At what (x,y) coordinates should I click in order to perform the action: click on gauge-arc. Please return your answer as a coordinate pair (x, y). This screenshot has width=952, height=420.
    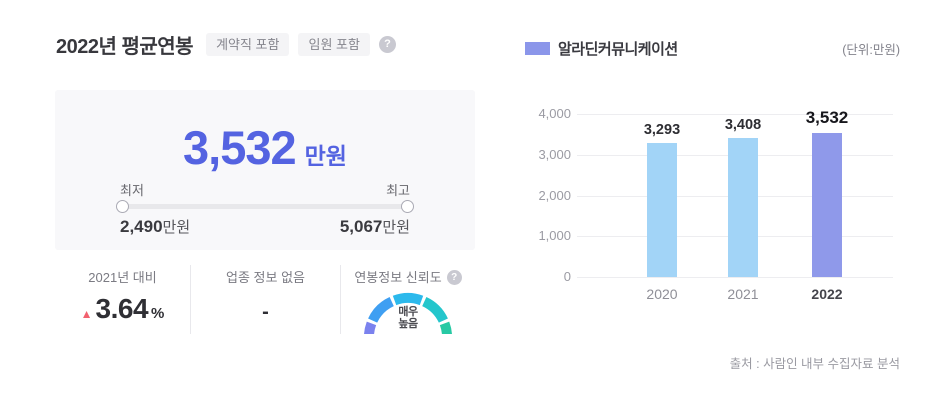
    Looking at the image, I should click on (408, 313).